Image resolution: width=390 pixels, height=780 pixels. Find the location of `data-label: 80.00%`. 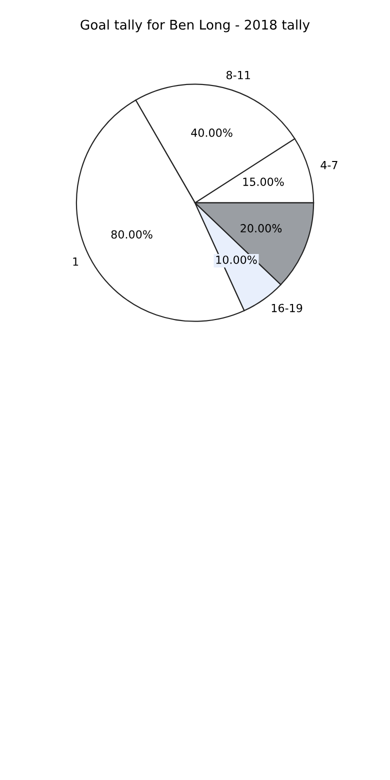

data-label: 80.00% is located at coordinates (131, 234).